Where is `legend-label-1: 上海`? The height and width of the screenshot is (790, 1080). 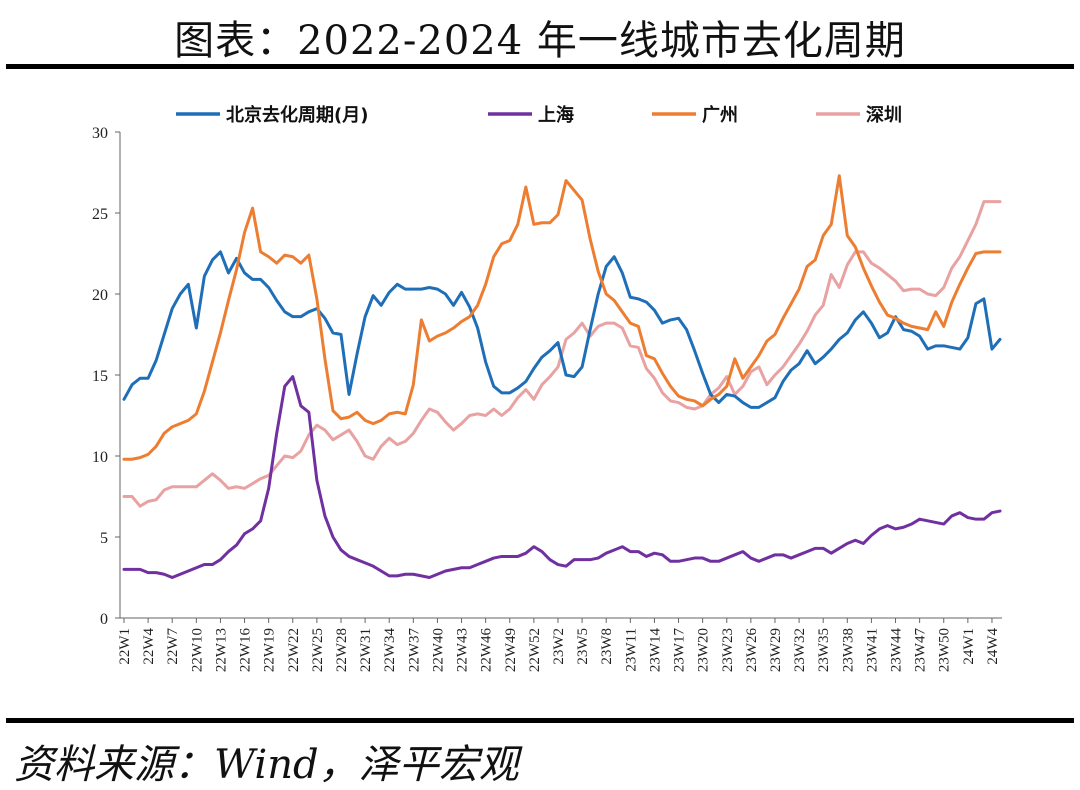 legend-label-1: 上海 is located at coordinates (556, 115).